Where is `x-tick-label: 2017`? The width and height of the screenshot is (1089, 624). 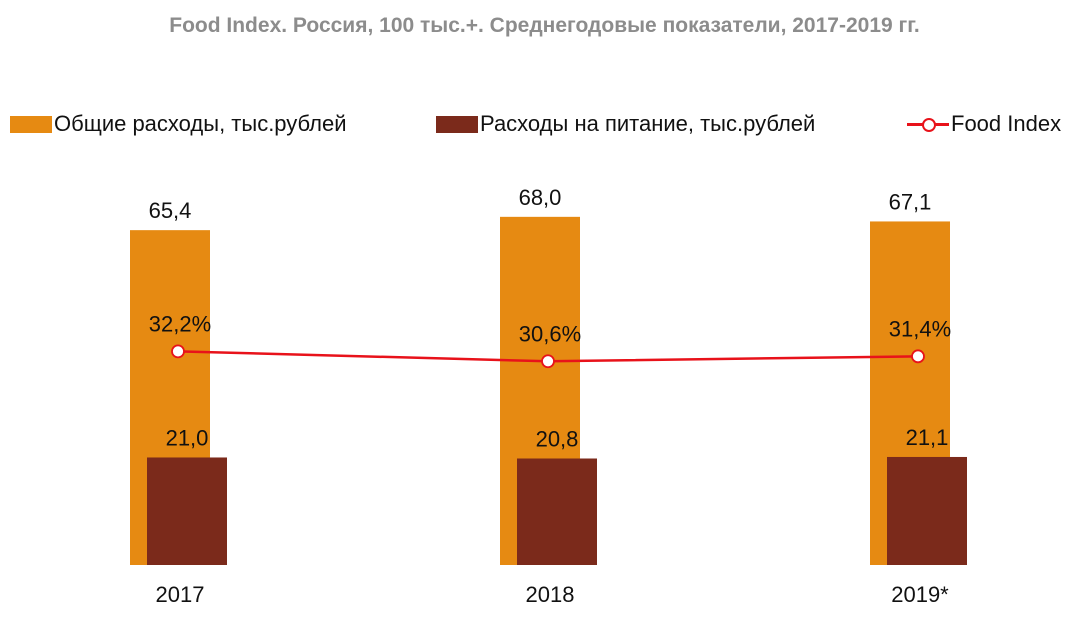 x-tick-label: 2017 is located at coordinates (180, 594).